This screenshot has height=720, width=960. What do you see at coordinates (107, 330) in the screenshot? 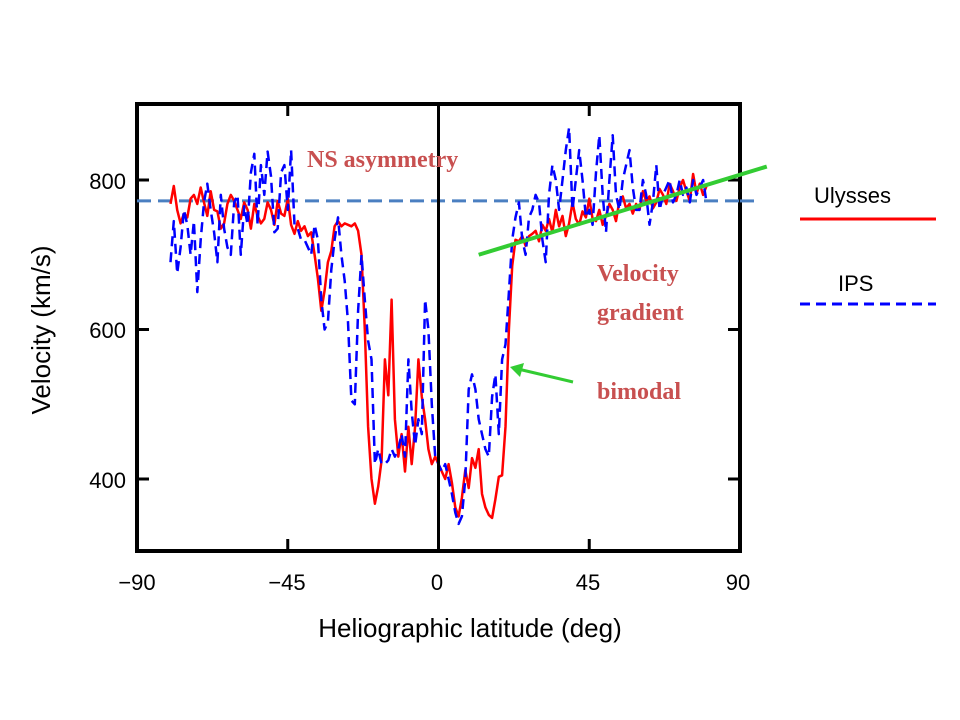
I see `y-tick-label: 600` at bounding box center [107, 330].